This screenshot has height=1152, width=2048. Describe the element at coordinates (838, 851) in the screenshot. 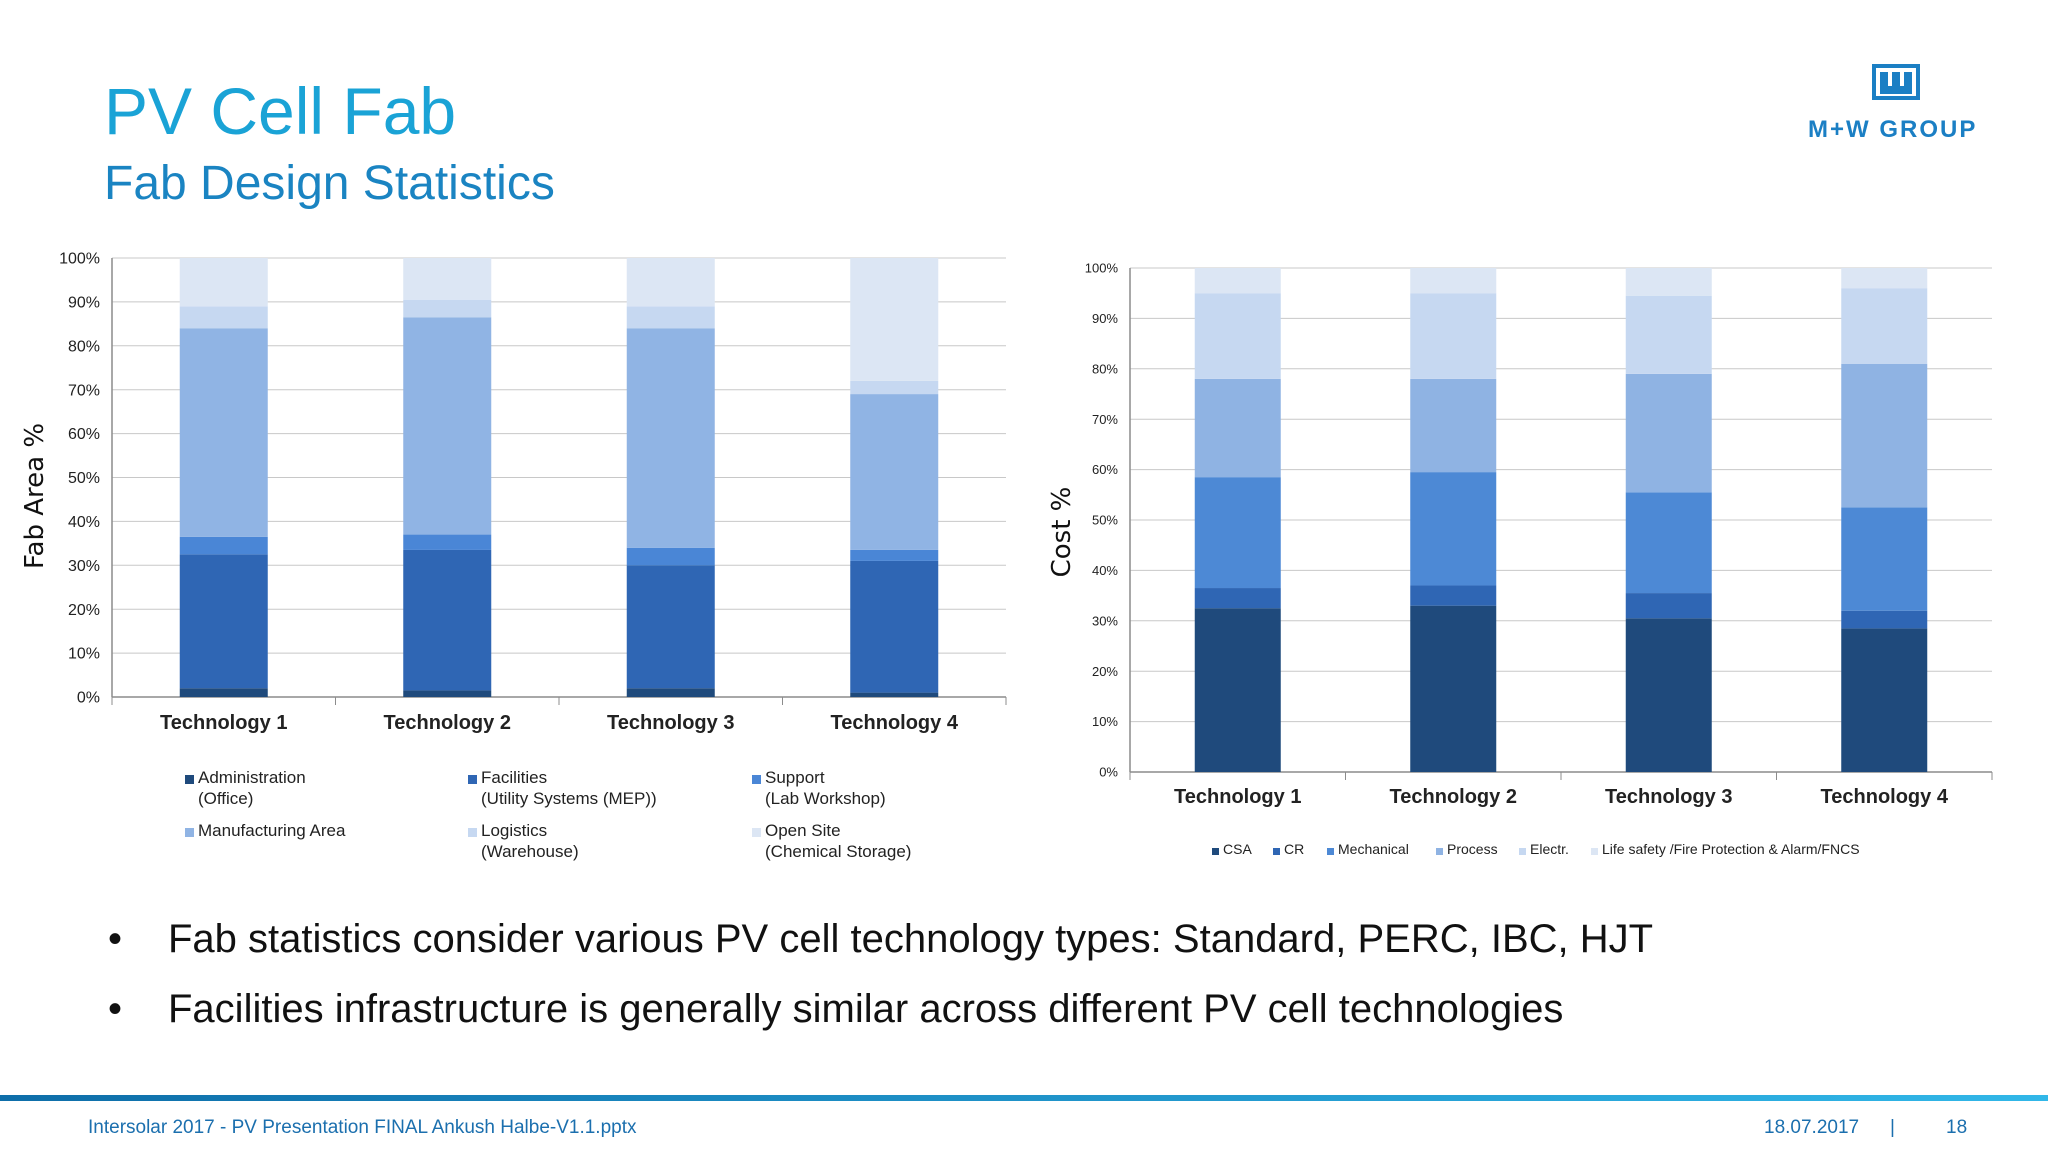

I see `legend-label: (Chemical Storage)` at that location.